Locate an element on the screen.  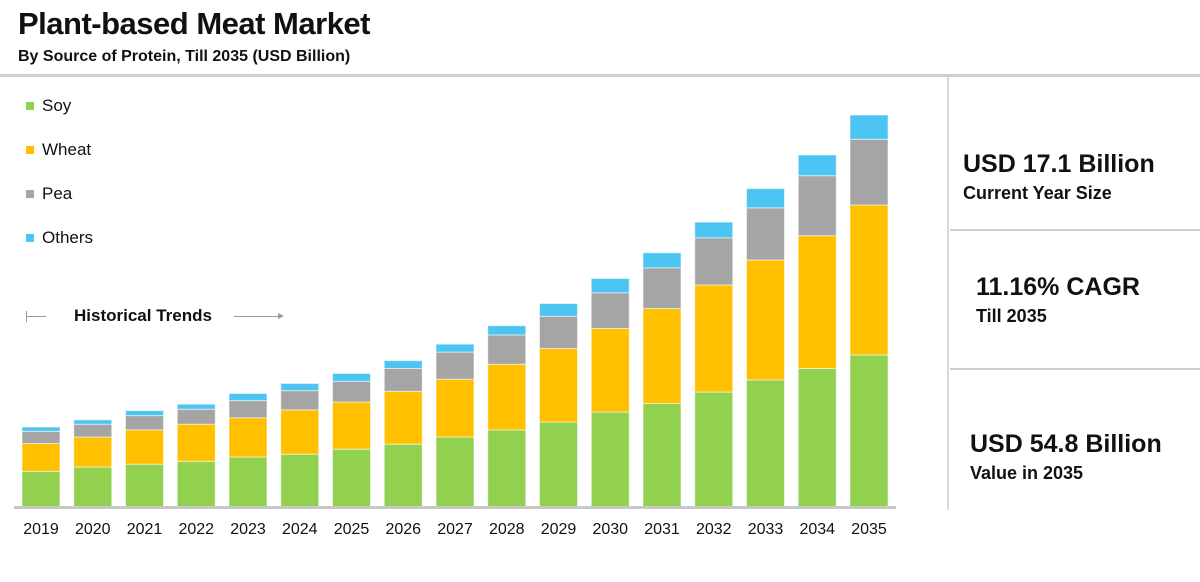
bar-segment-soy-2024 is located at coordinates (300, 480).